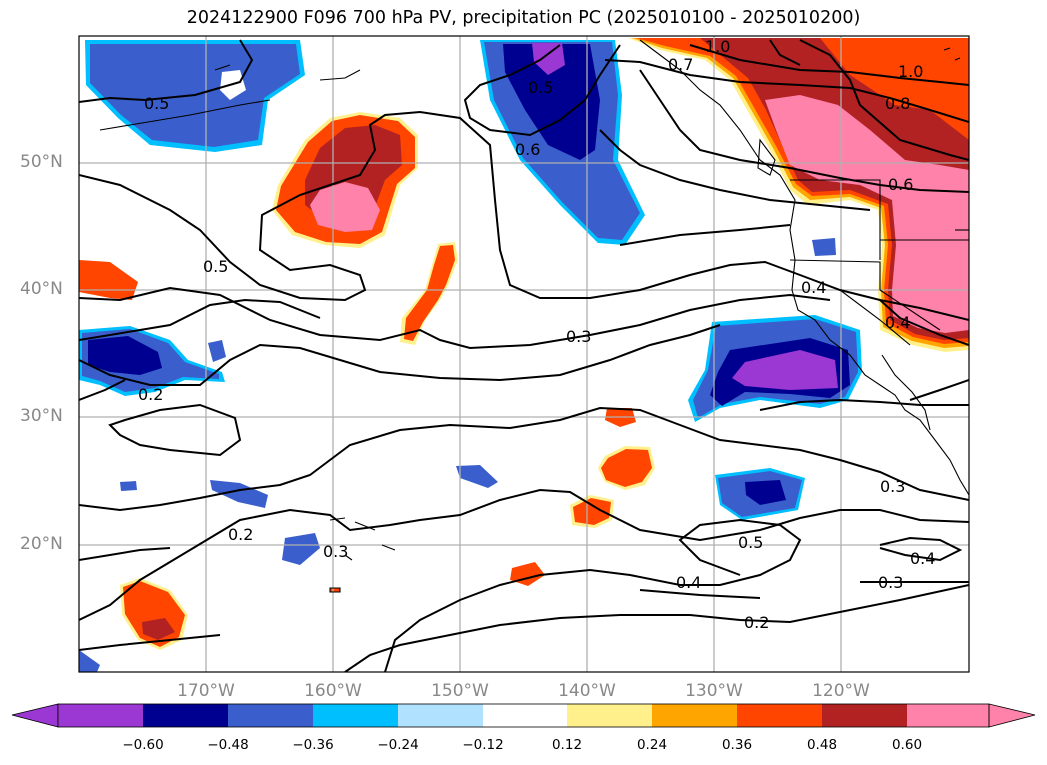 This screenshot has height=765, width=1047. Describe the element at coordinates (822, 745) in the screenshot. I see `colorbar-tick: 0.48` at that location.